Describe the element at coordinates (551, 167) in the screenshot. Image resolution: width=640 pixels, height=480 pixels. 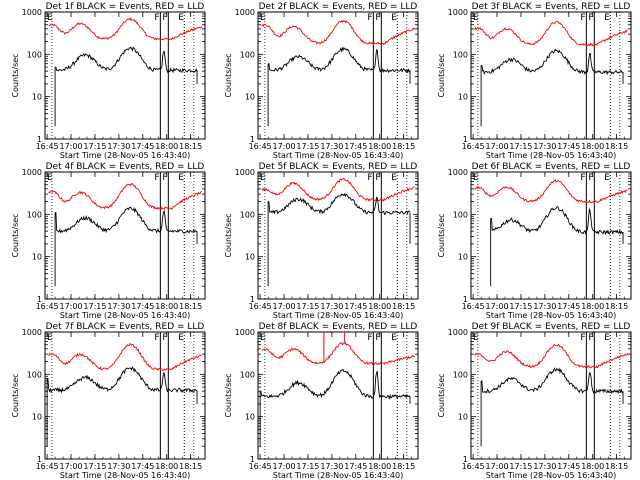
I see `panel-title: Det 6f BLACK = Events, RED = LLD` at that location.